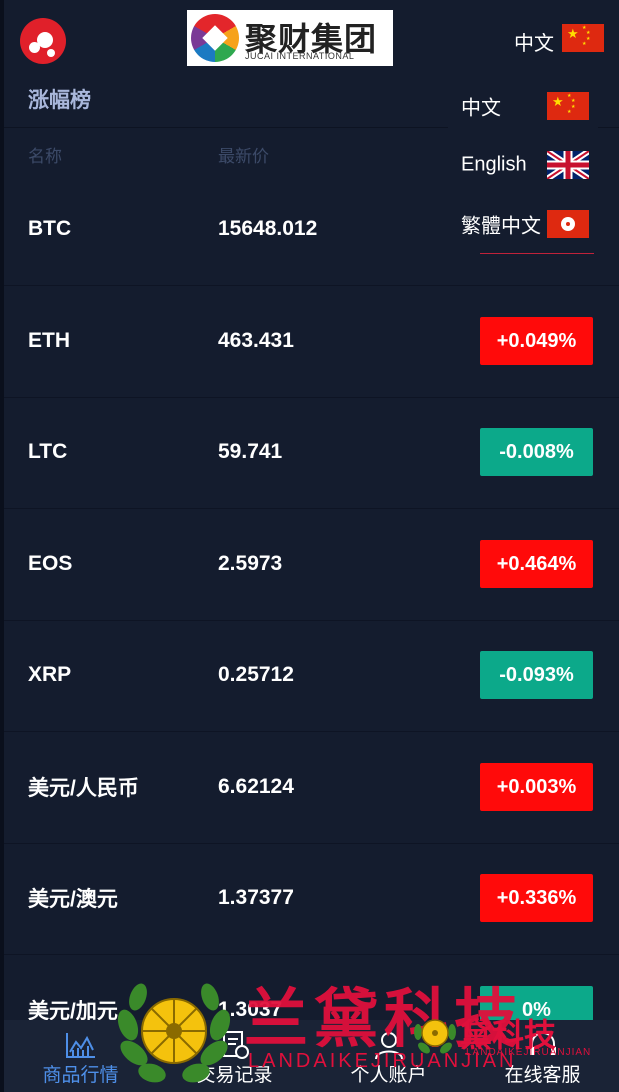  Describe the element at coordinates (268, 229) in the screenshot. I see `market-price: 15648.012` at that location.